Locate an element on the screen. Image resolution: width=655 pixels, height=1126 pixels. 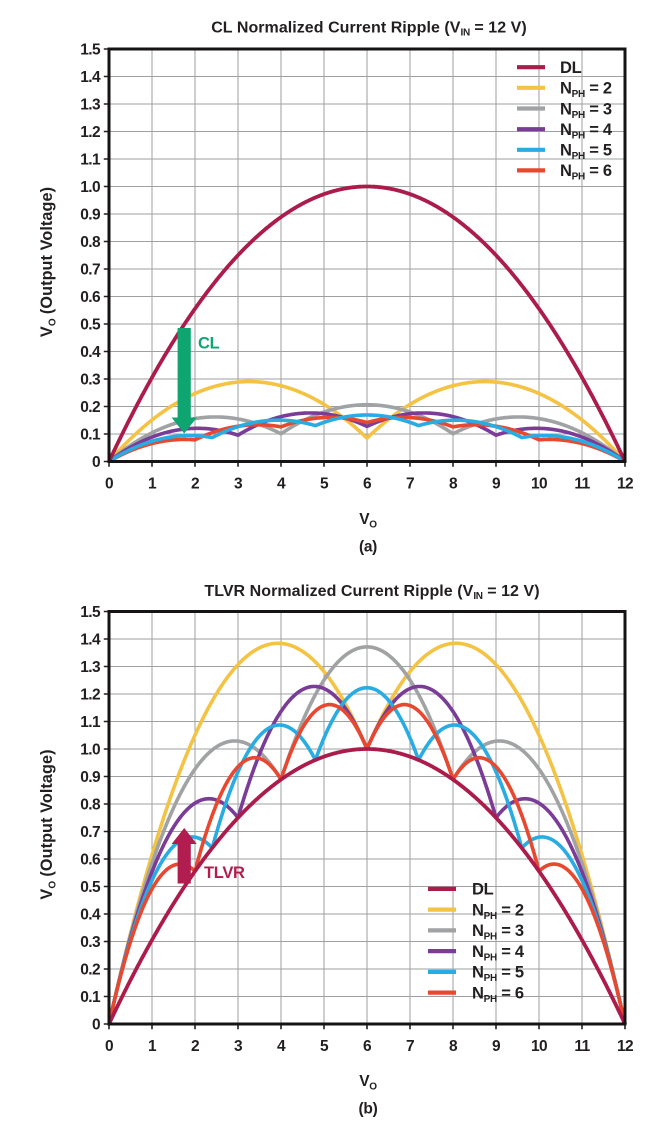
svg-text: CL is located at coordinates (209, 344).